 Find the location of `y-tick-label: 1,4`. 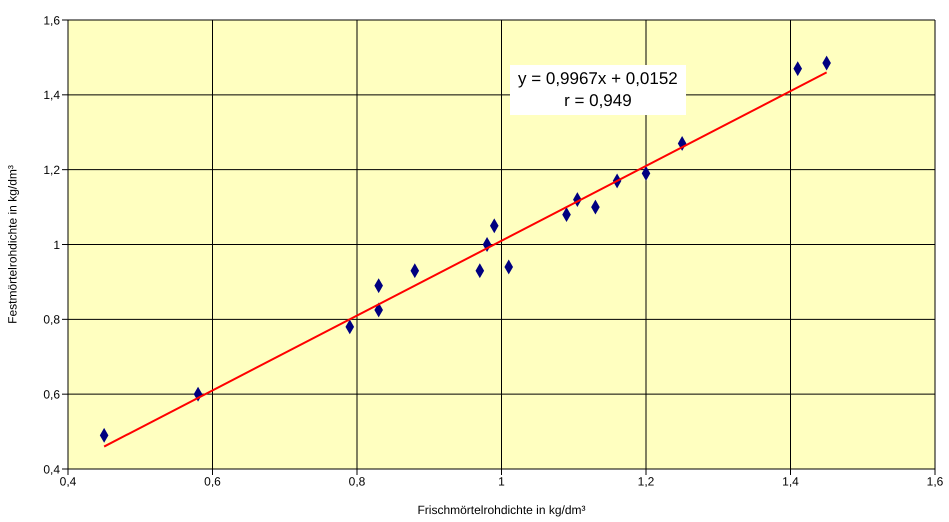

y-tick-label: 1,4 is located at coordinates (51, 95).